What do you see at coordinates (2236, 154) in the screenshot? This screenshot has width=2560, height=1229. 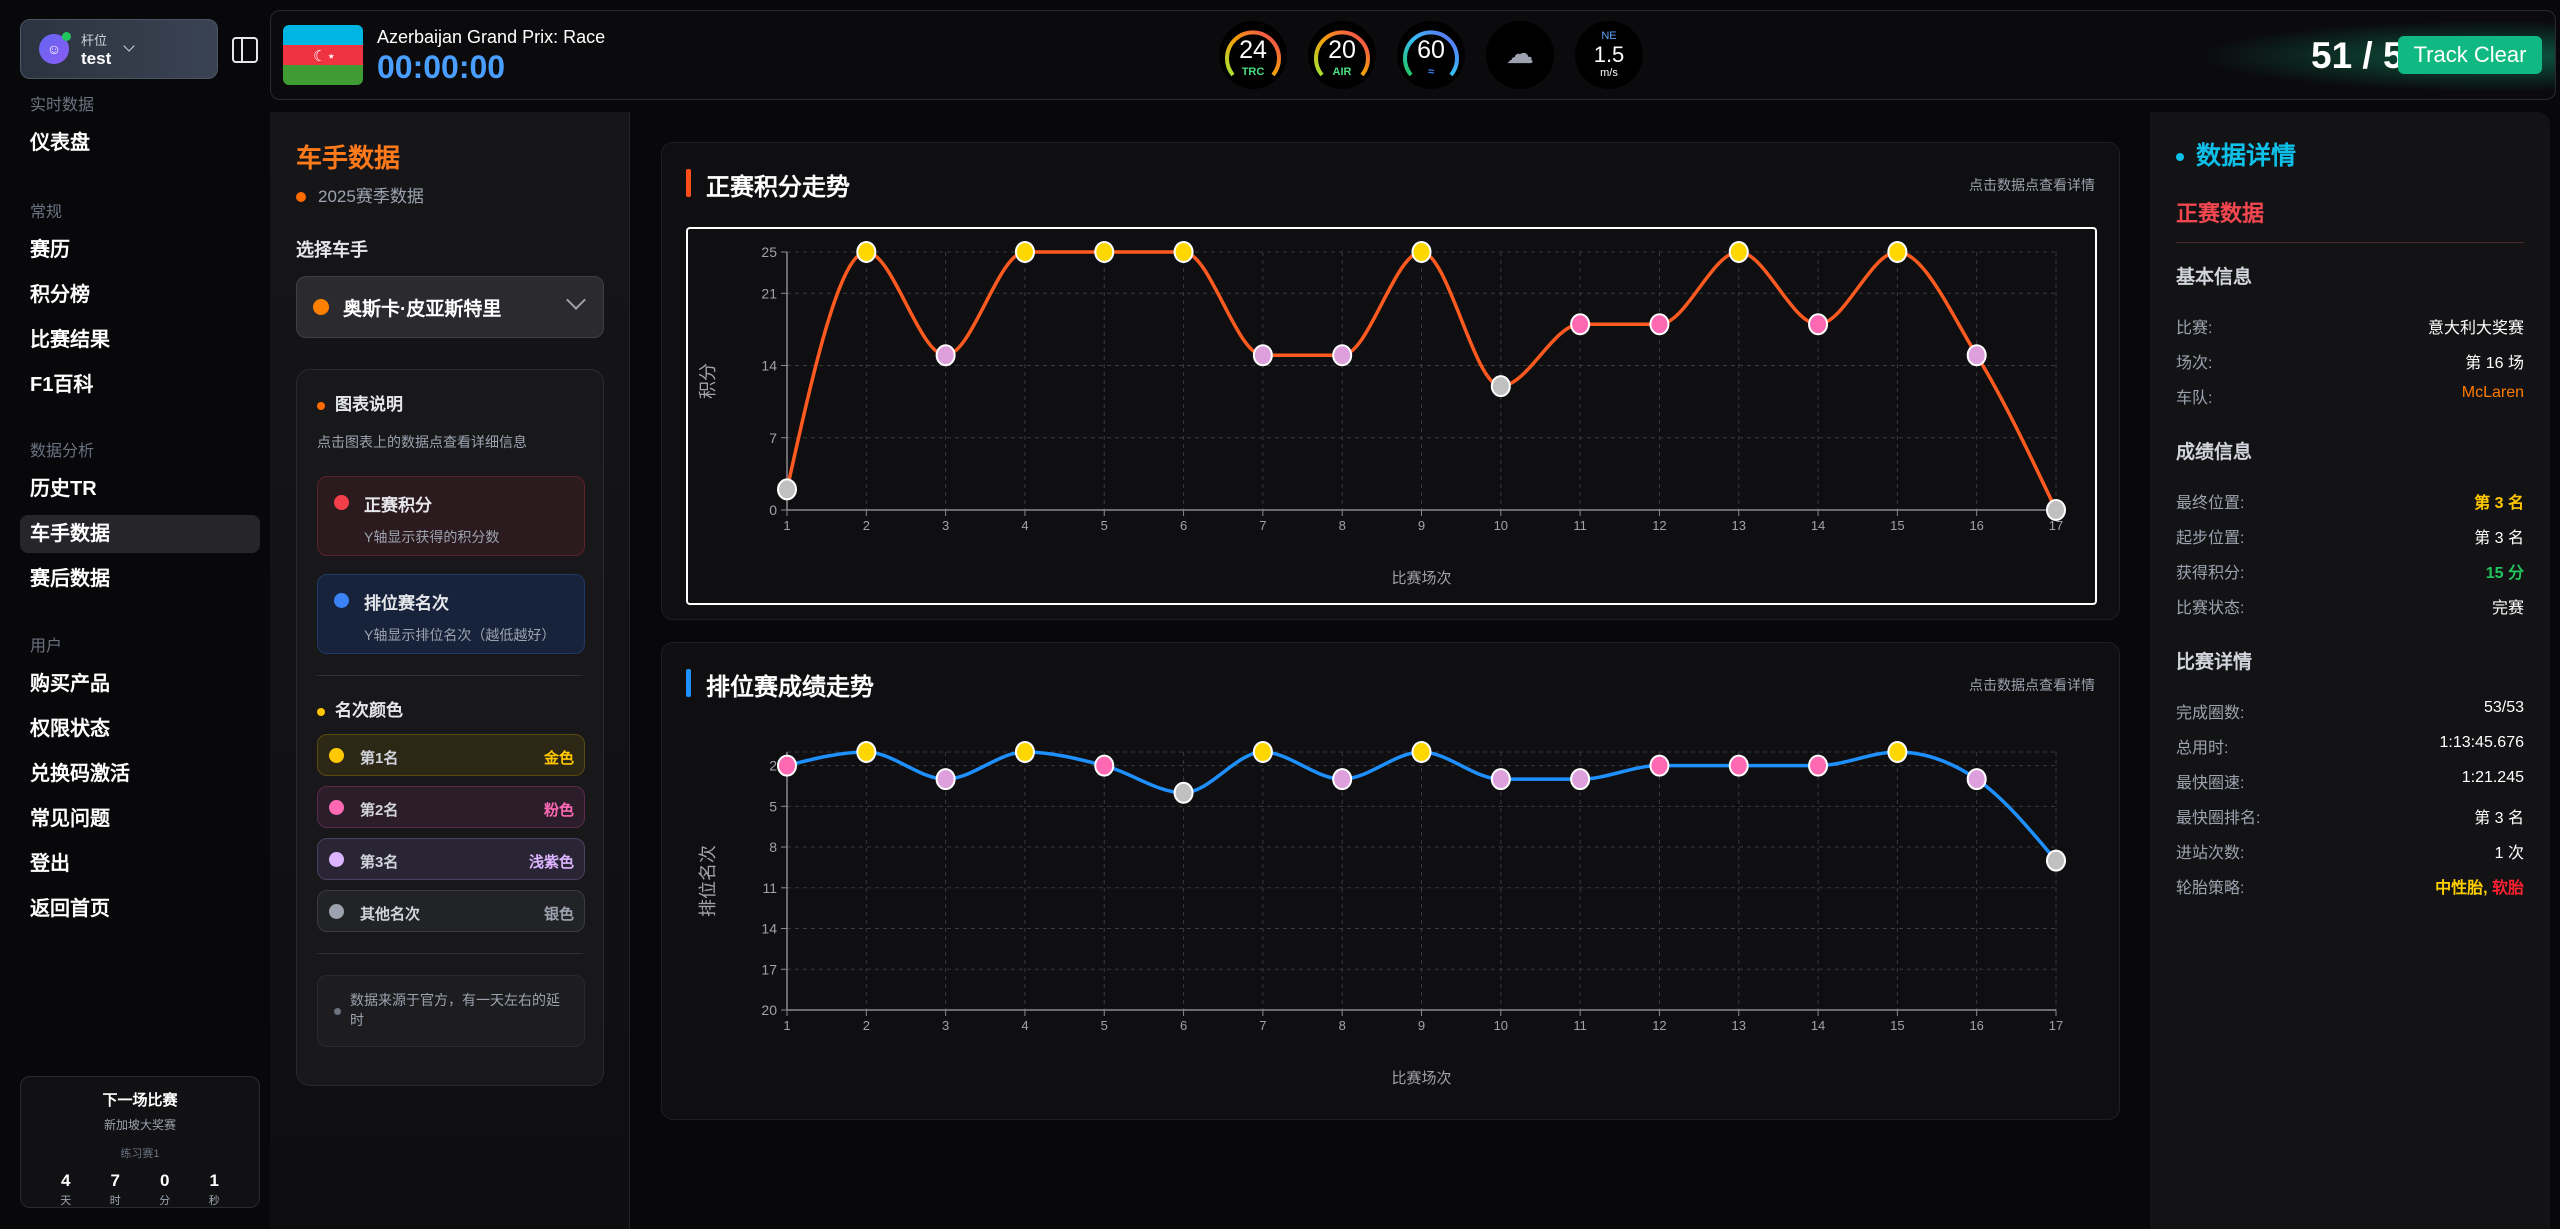 I see `details-title: 数据详情` at bounding box center [2236, 154].